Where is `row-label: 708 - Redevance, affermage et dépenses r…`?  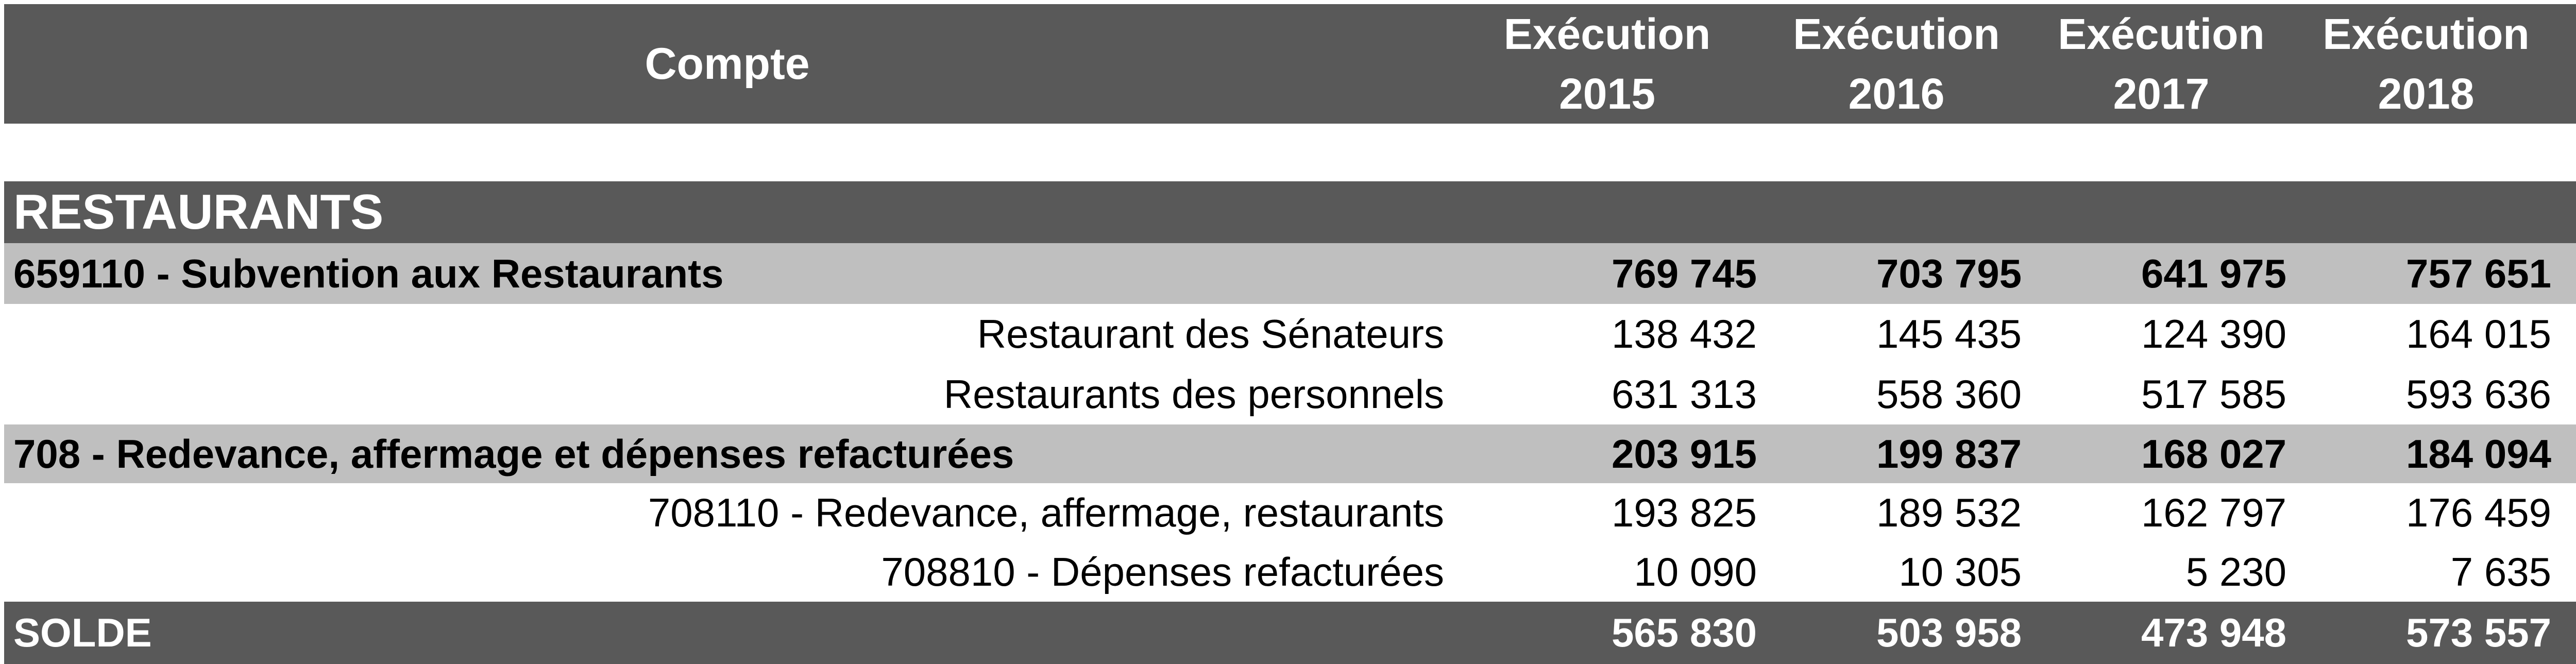 row-label: 708 - Redevance, affermage et dépenses r… is located at coordinates (513, 454).